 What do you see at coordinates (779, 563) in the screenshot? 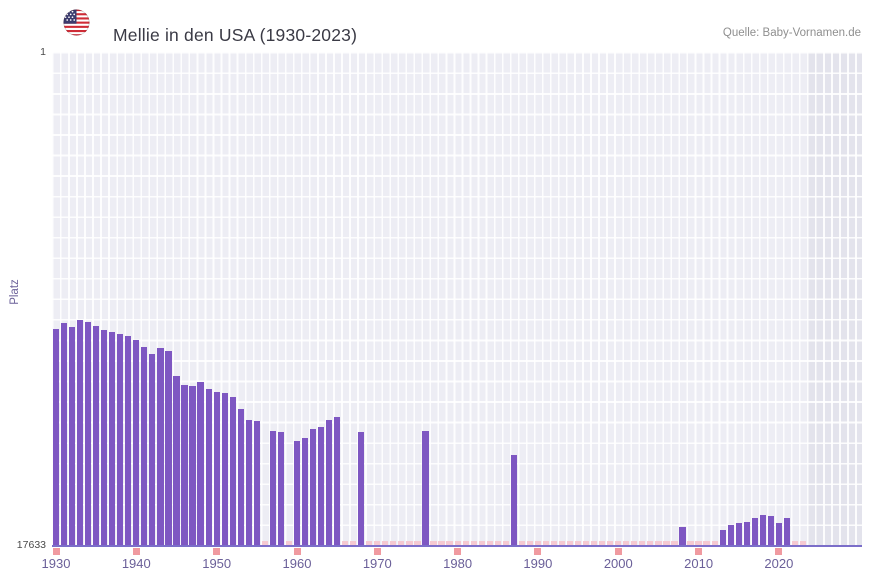
I see `x-tick-label: 2020` at bounding box center [779, 563].